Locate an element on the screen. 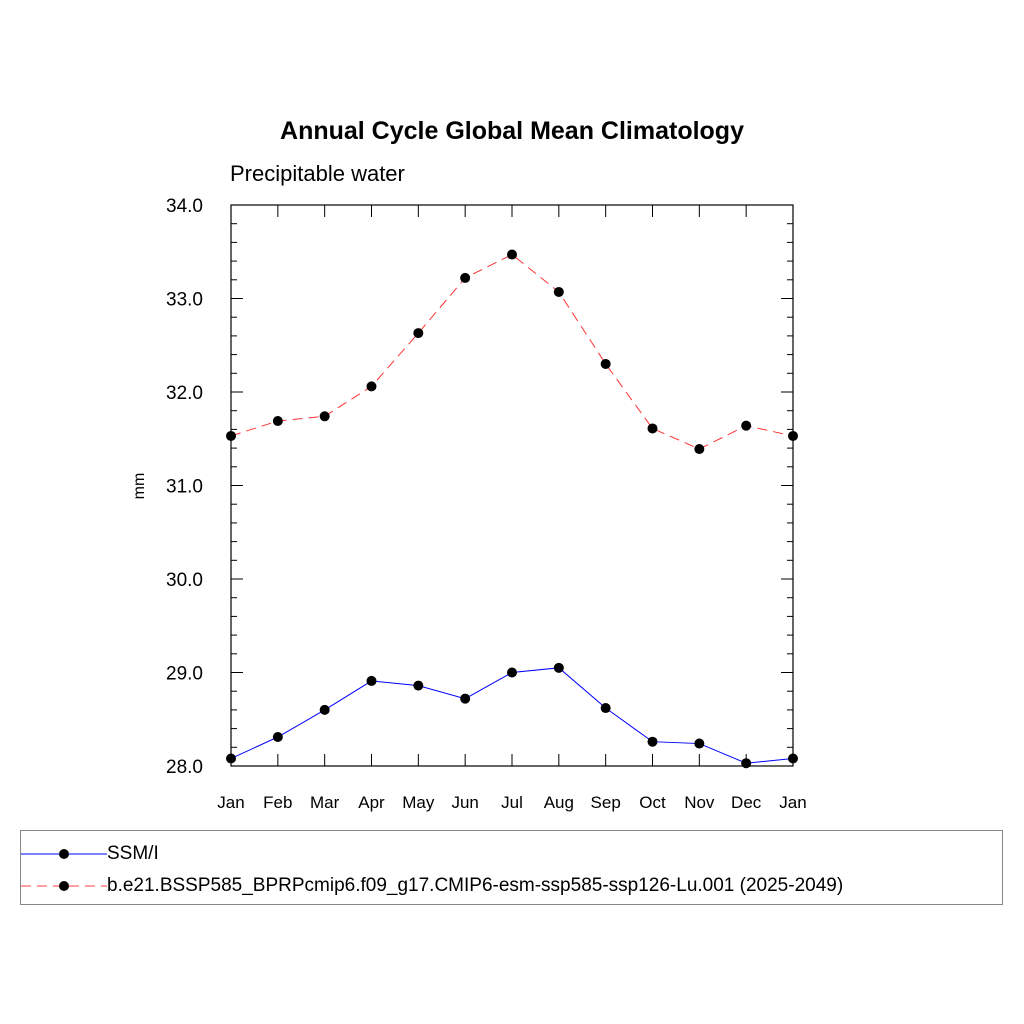 The height and width of the screenshot is (1024, 1024). x-tick-label: Jul is located at coordinates (512, 802).